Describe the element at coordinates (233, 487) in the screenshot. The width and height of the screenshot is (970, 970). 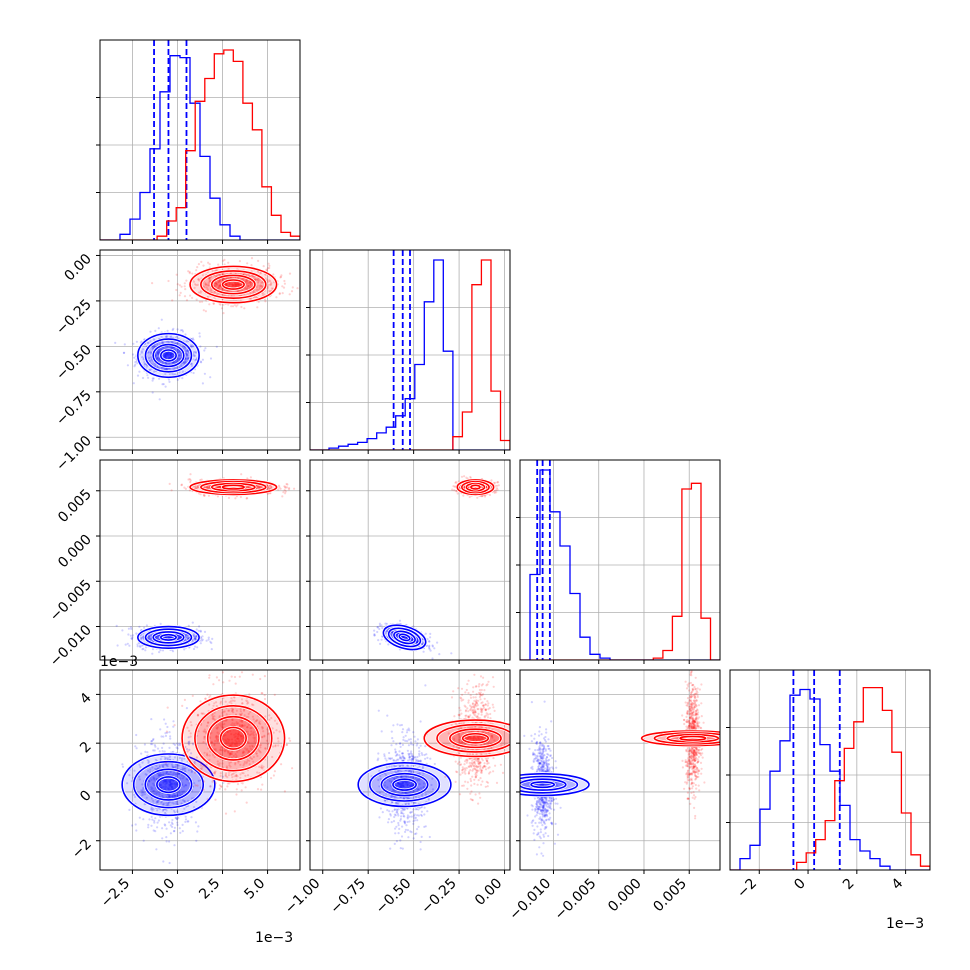
I see `contour-line` at that location.